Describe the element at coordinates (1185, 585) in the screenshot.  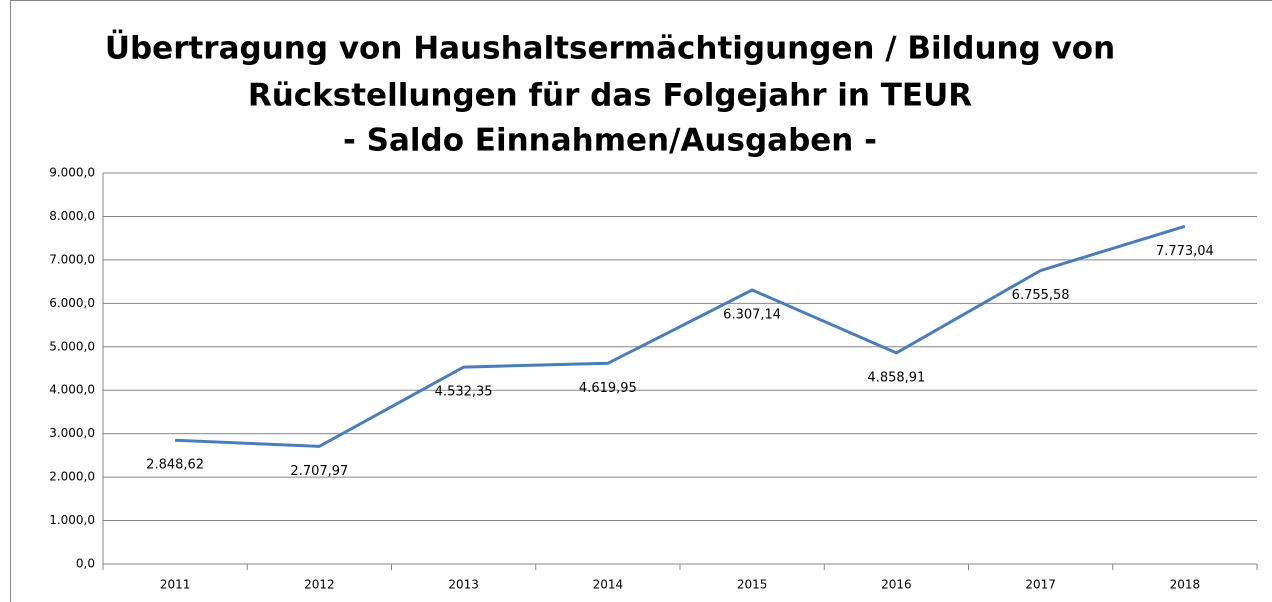
I see `x-tick-label: 2018` at that location.